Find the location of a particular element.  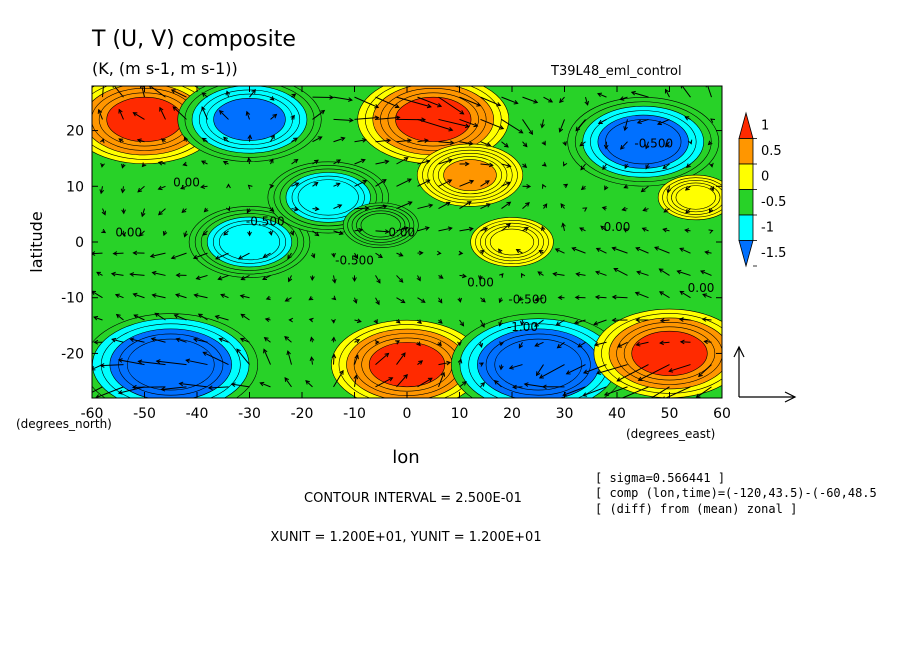

y-tick-label: -20 is located at coordinates (72, 354).